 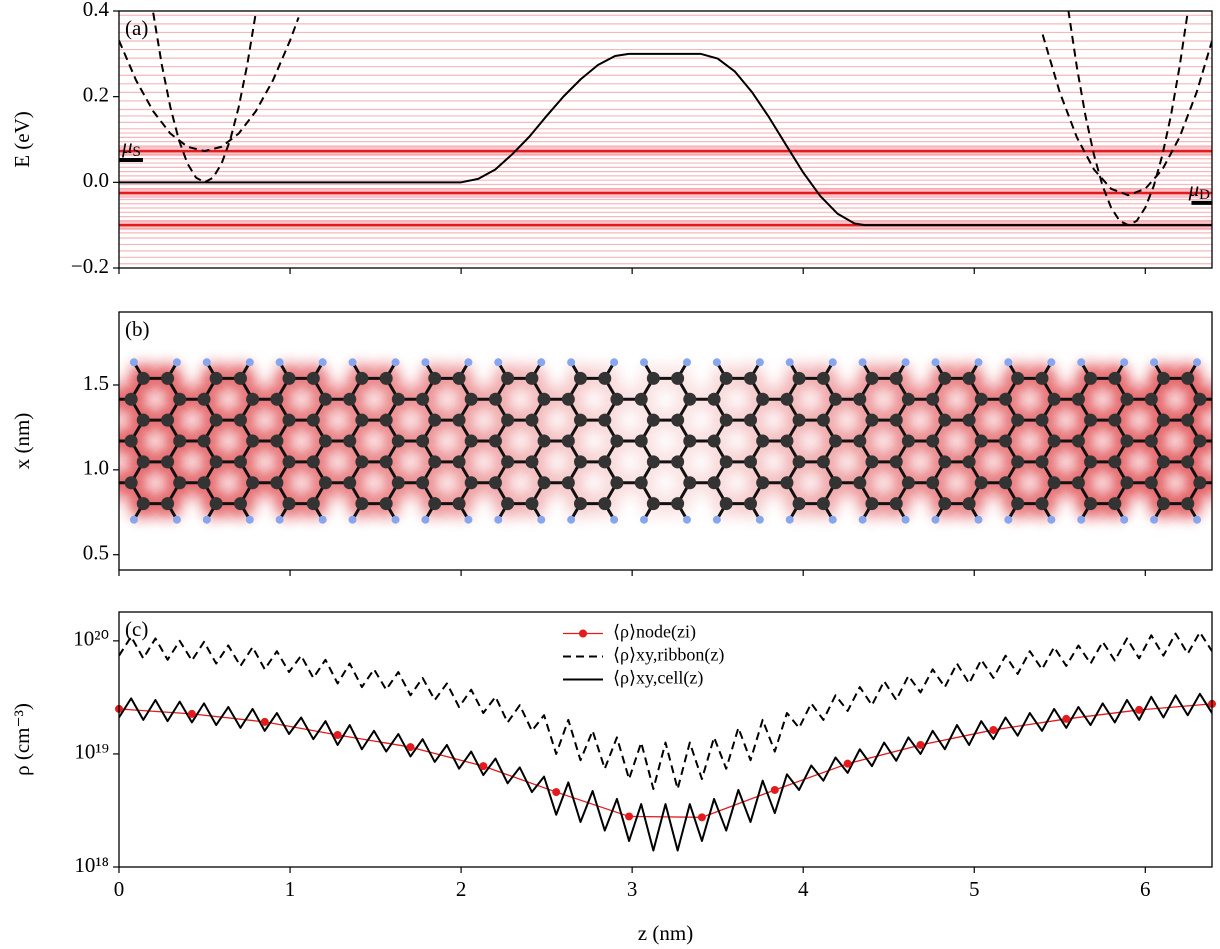 What do you see at coordinates (22, 139) in the screenshot?
I see `y-axis-label: E (eV)` at bounding box center [22, 139].